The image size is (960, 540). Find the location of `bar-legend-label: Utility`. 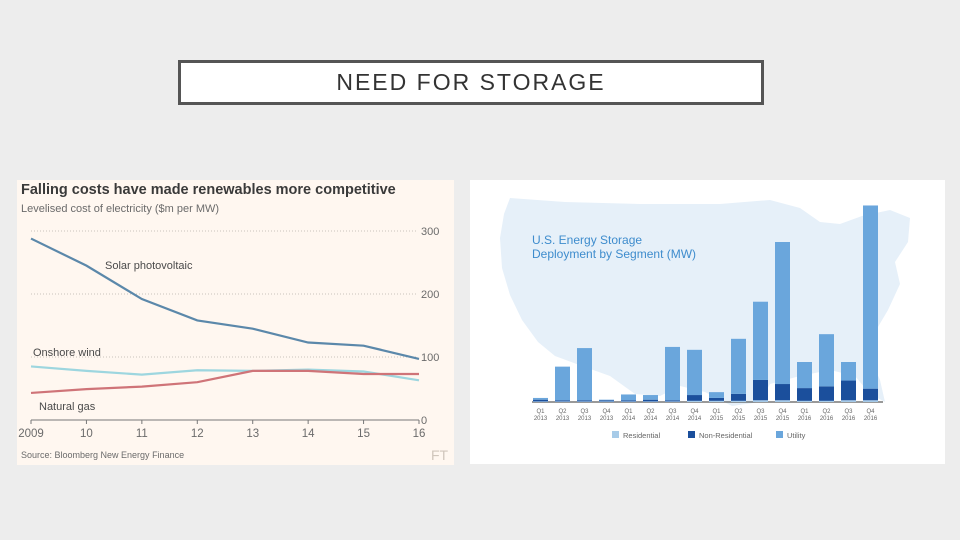

bar-legend-label: Utility is located at coordinates (796, 435).